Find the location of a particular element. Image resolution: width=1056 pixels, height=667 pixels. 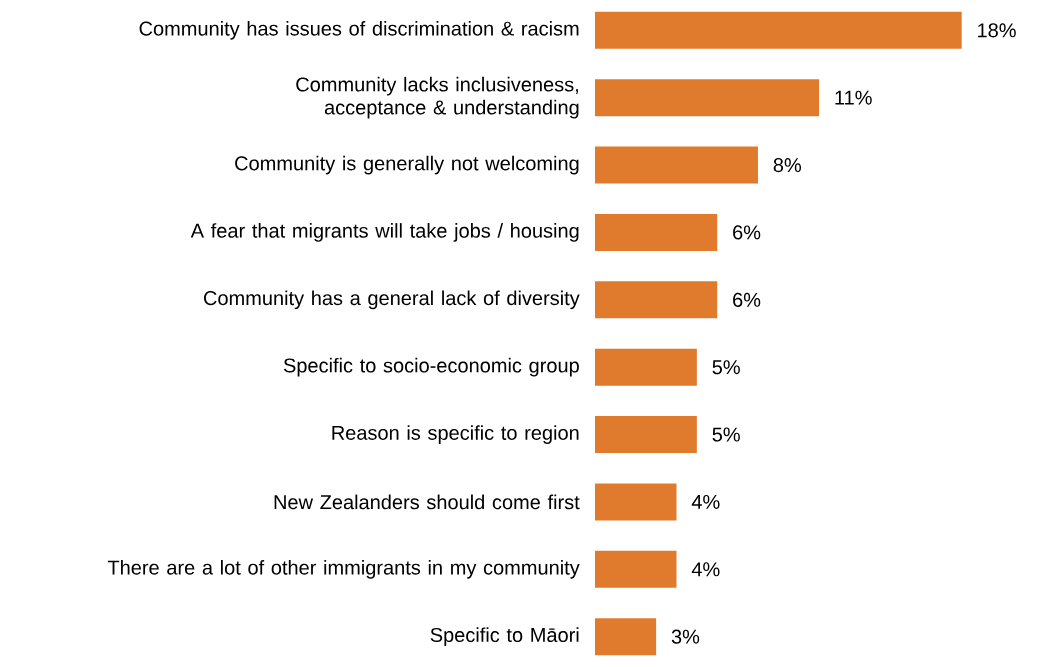

y-tick-label: Specific to socio-economic group is located at coordinates (431, 367).